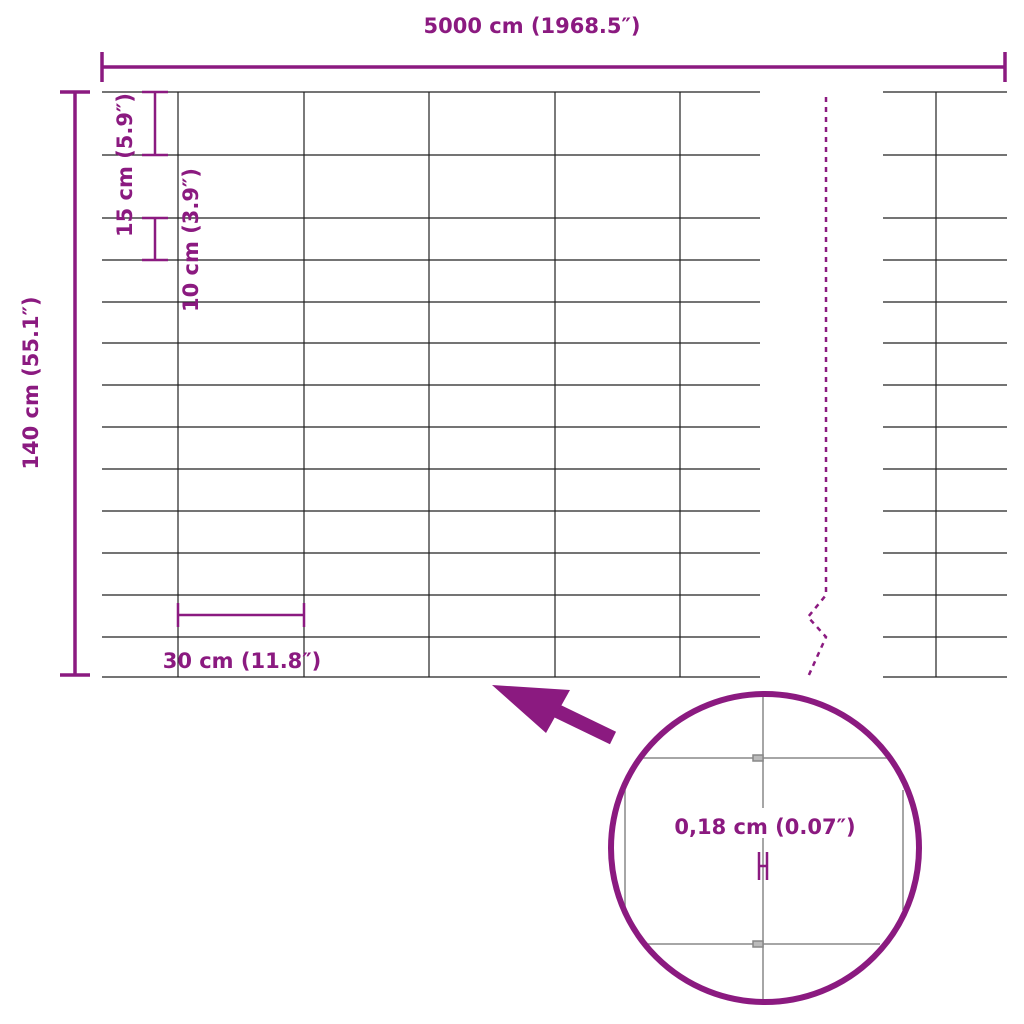 The height and width of the screenshot is (1024, 1024). I want to click on top-spacing-bracket, so click(155, 123).